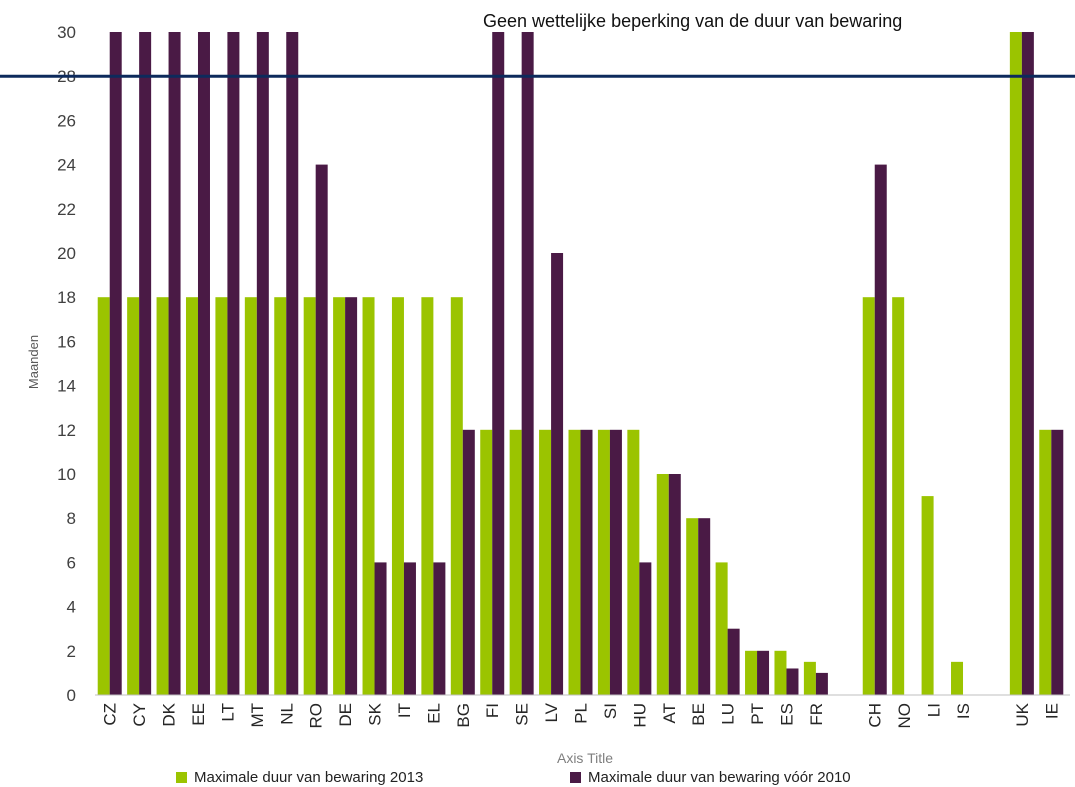 The height and width of the screenshot is (787, 1075). What do you see at coordinates (66, 253) in the screenshot?
I see `y-tick-label: 20` at bounding box center [66, 253].